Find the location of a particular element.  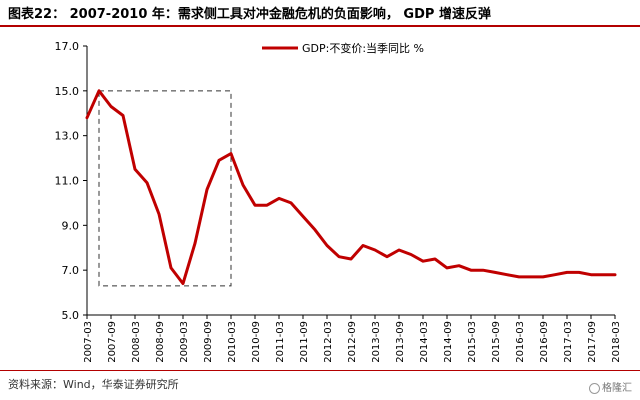

title-rule is located at coordinates (320, 26).